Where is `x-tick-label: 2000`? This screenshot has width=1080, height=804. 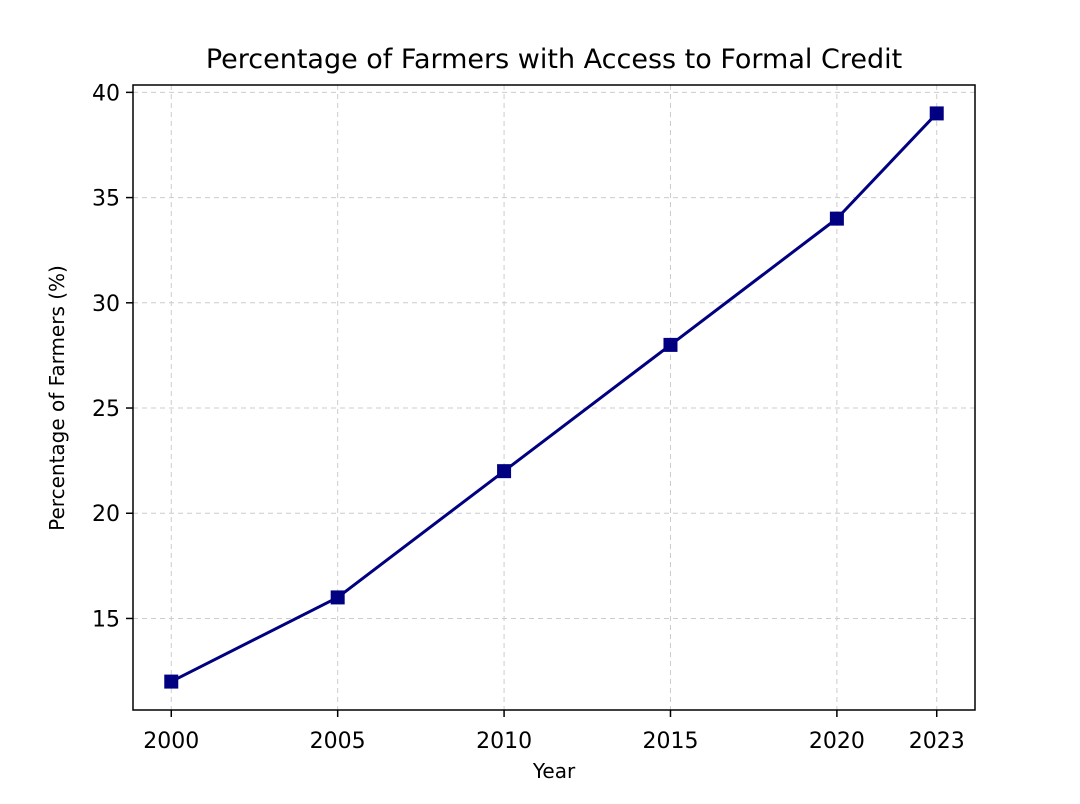 x-tick-label: 2000 is located at coordinates (171, 741).